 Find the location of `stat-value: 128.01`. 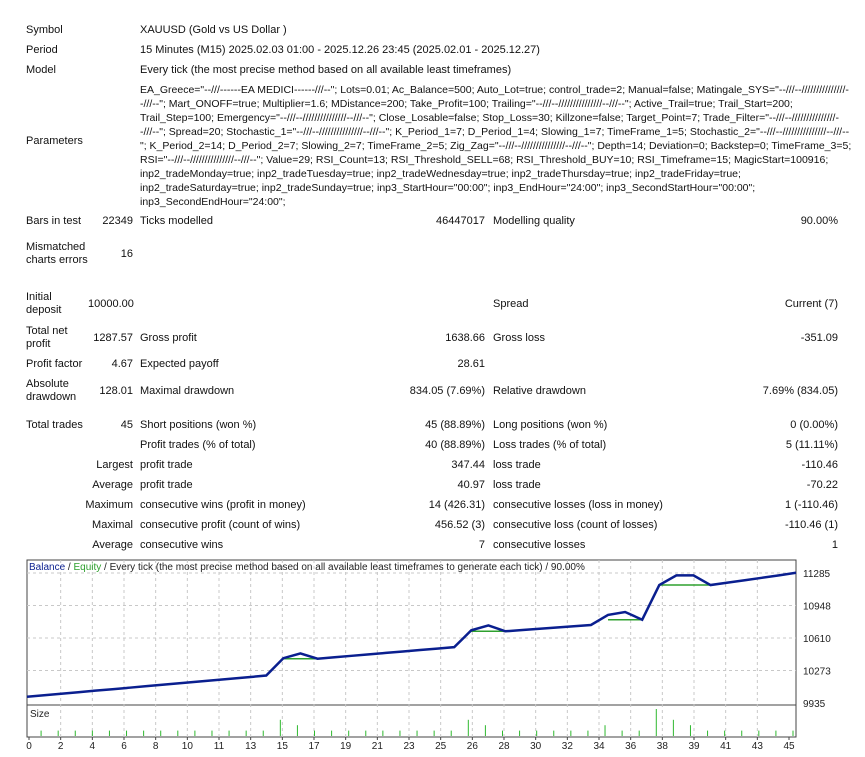

stat-value: 128.01 is located at coordinates (116, 390).